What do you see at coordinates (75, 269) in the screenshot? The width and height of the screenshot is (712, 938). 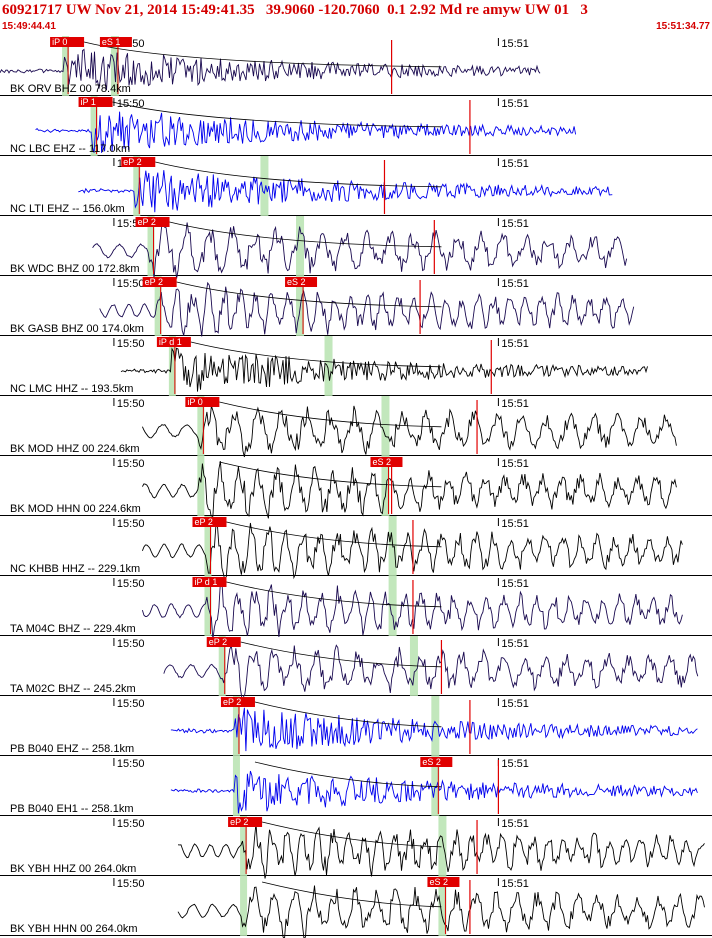 I see `station-label: BK WDC BHZ 00 172.8km` at bounding box center [75, 269].